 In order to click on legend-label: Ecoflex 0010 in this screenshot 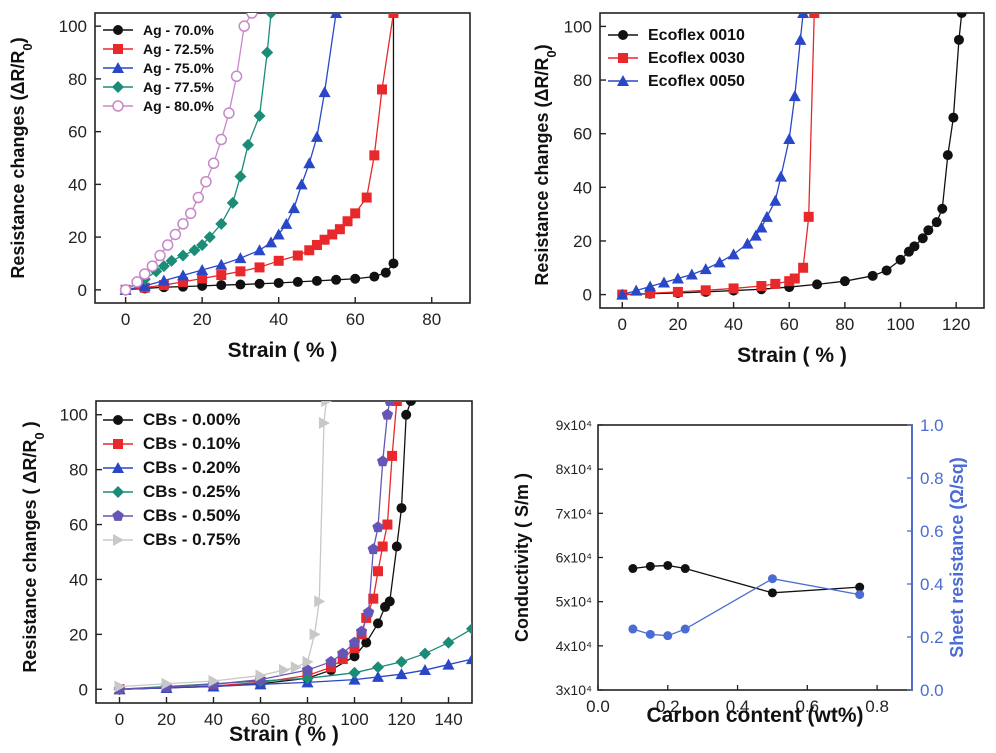, I will do `click(696, 35)`.